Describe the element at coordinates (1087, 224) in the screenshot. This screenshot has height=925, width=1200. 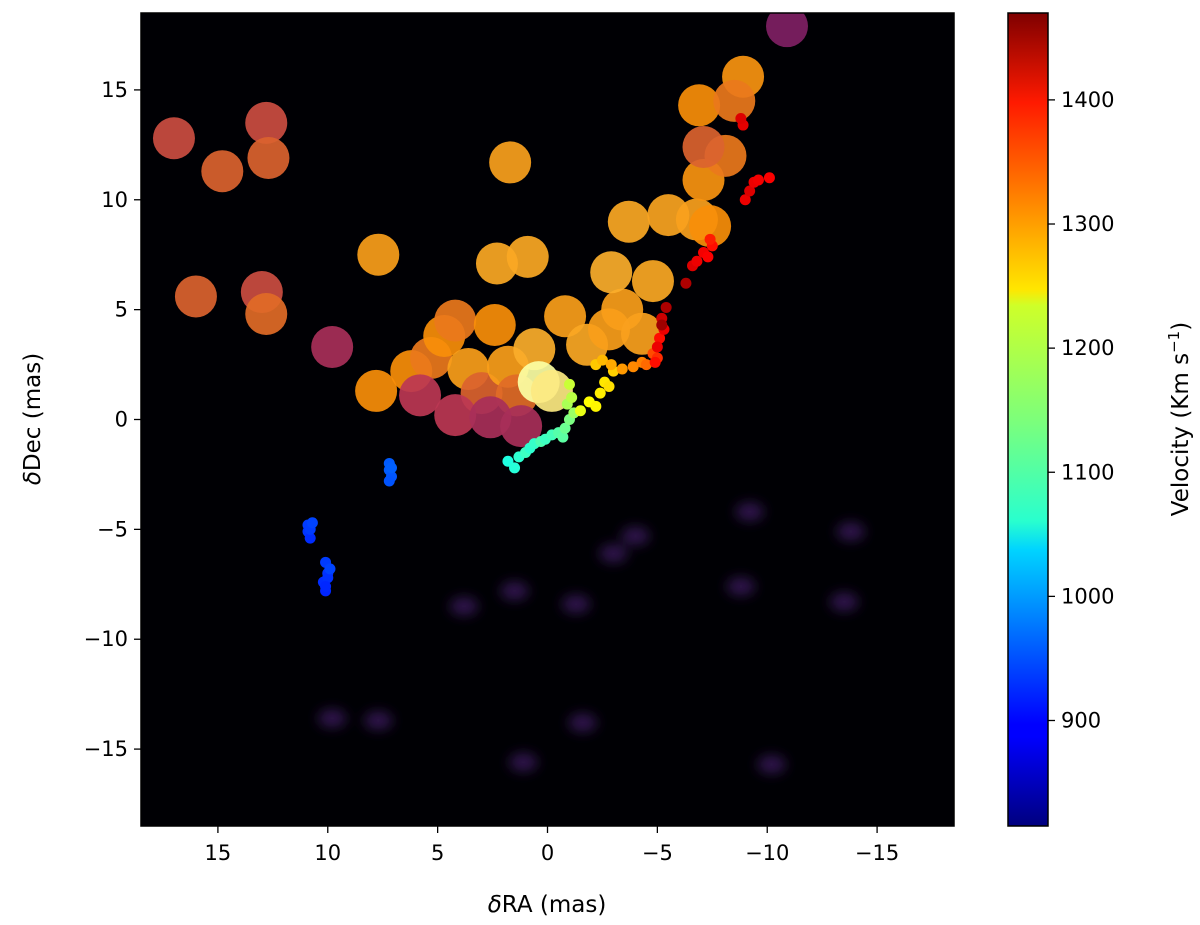
I see `colorbar-tick-label: 1300` at that location.